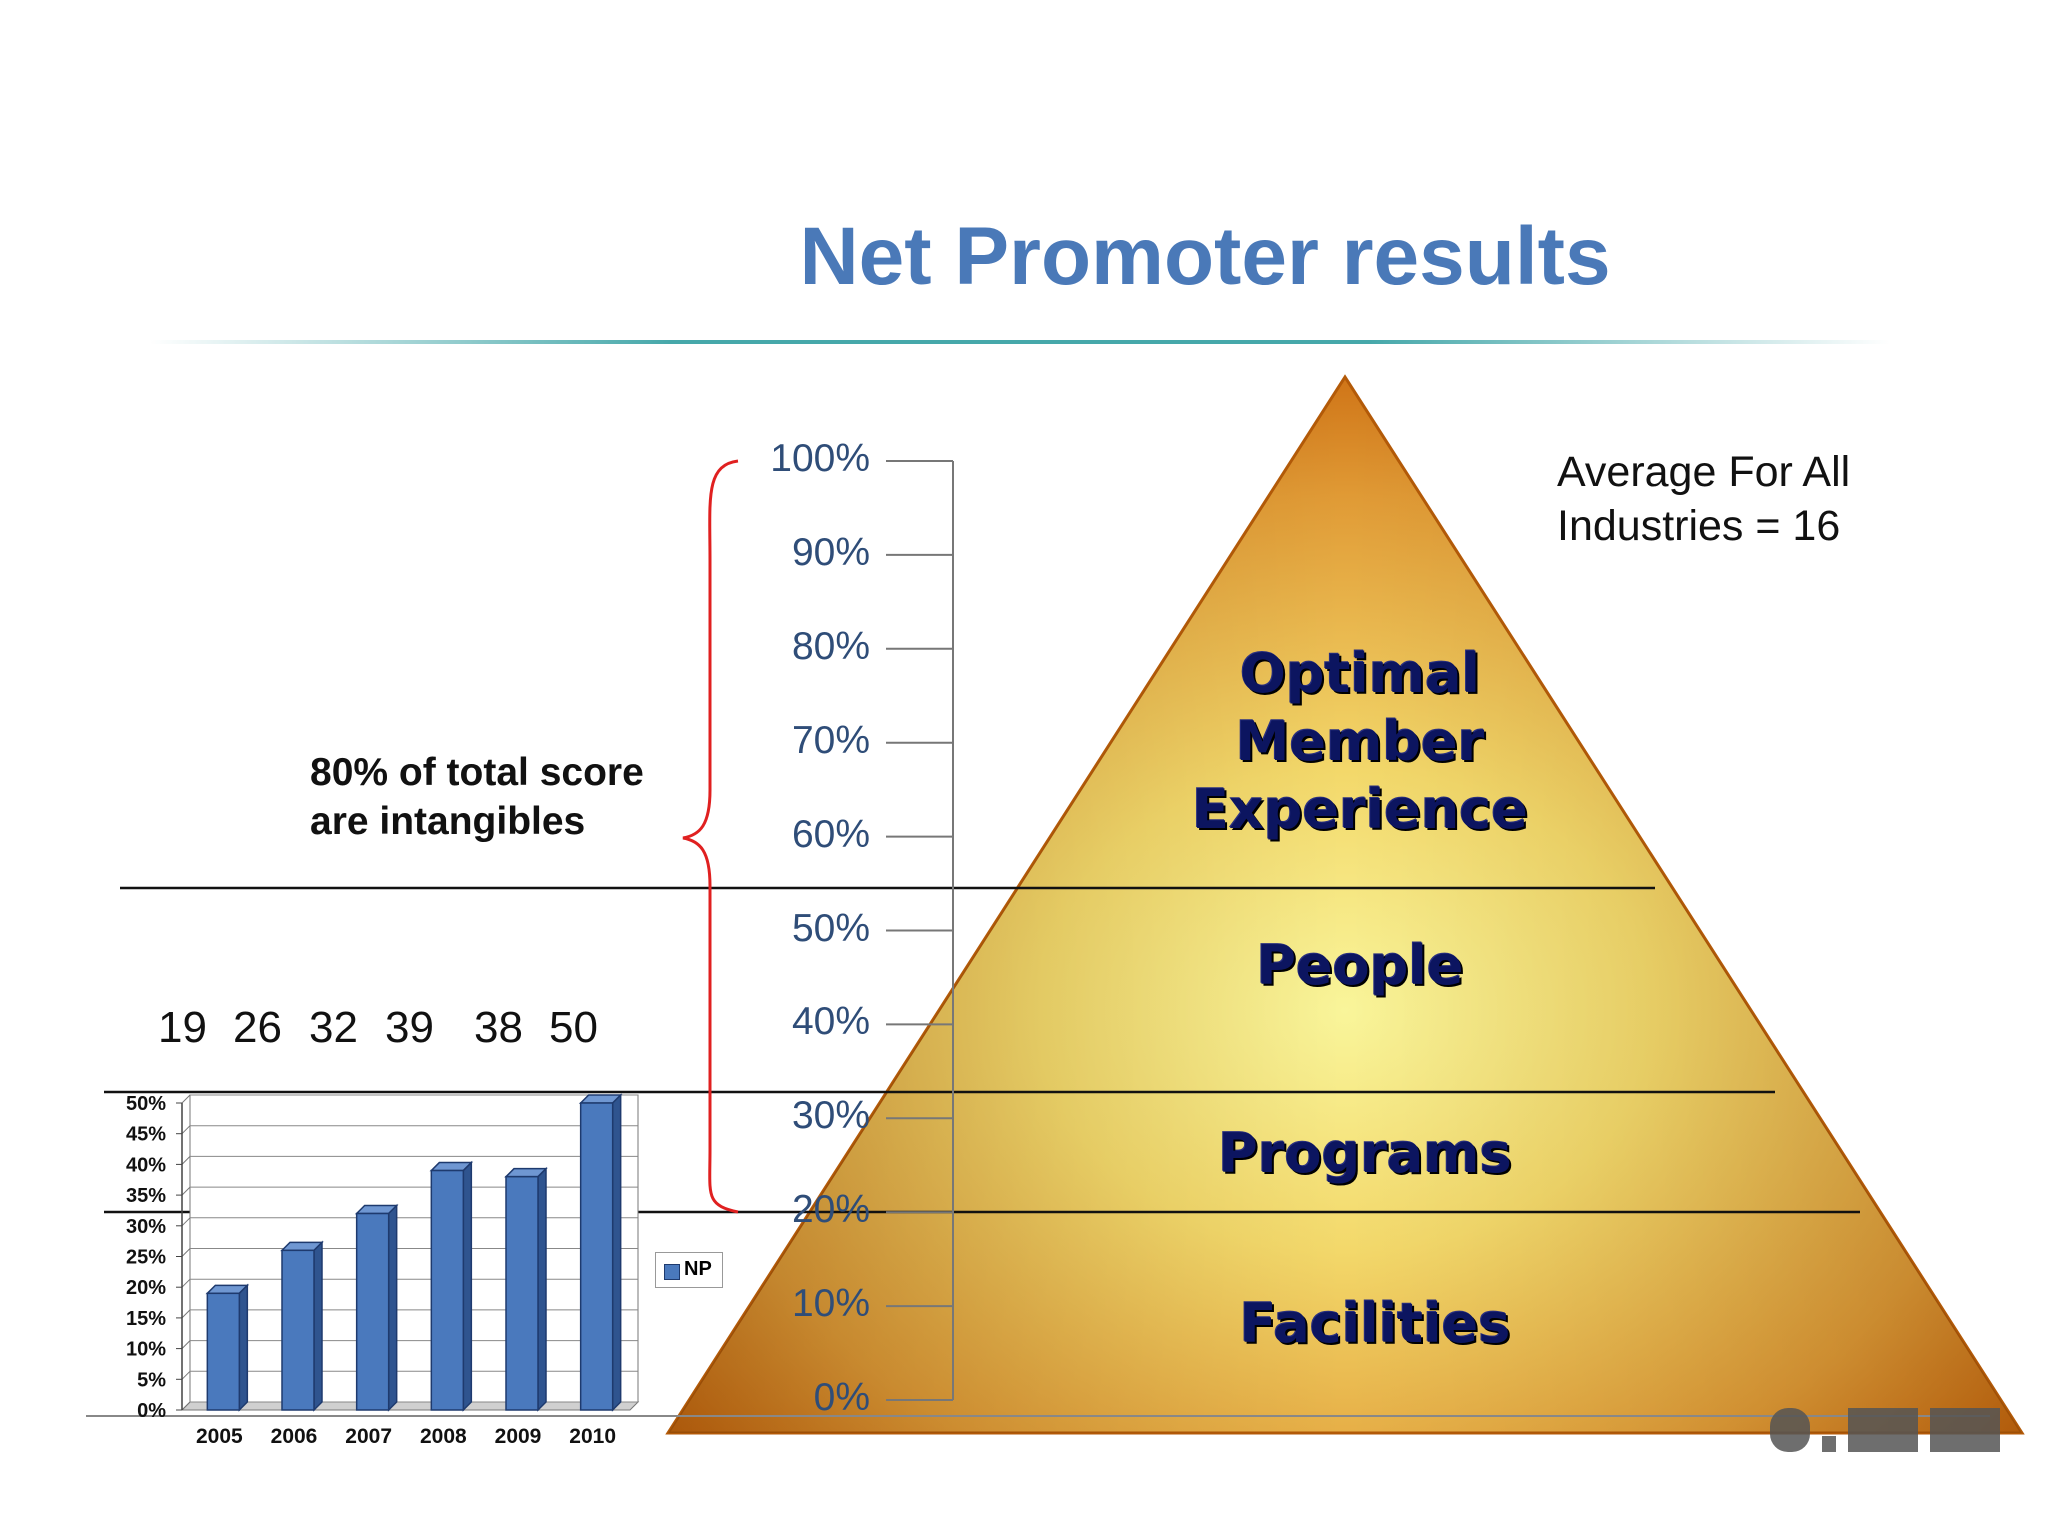 The height and width of the screenshot is (1536, 2048). Describe the element at coordinates (830, 646) in the screenshot. I see `scale-tick-label: 80%` at that location.